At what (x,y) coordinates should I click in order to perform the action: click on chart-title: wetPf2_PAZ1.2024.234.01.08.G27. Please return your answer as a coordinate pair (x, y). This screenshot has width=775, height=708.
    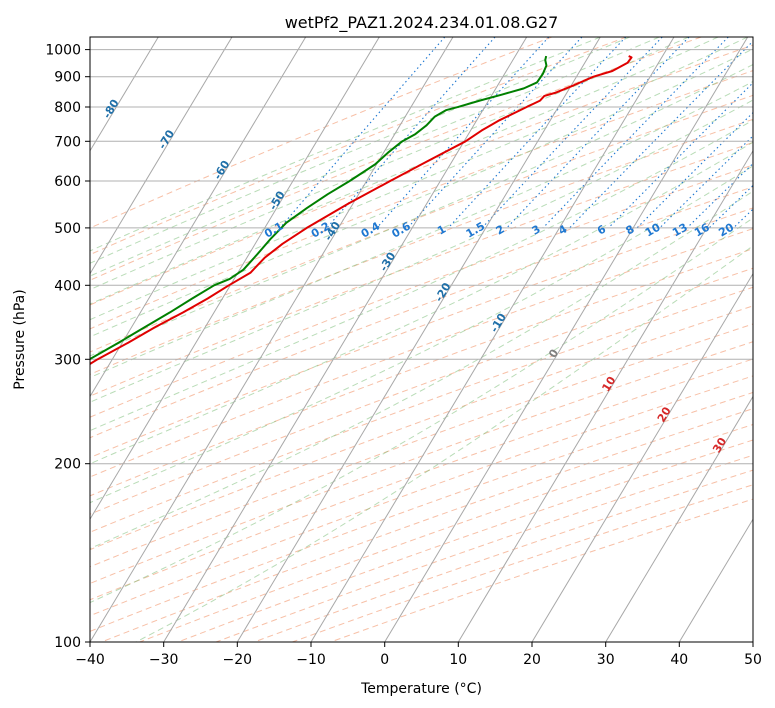
    Looking at the image, I should click on (422, 23).